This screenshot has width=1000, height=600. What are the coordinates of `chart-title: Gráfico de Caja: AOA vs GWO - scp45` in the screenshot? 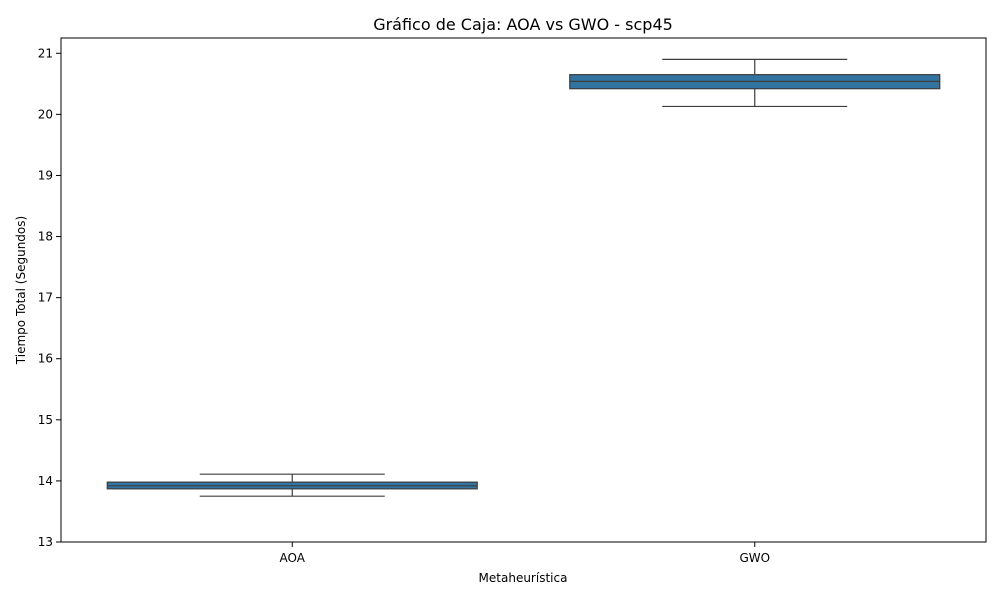 It's located at (523, 24).